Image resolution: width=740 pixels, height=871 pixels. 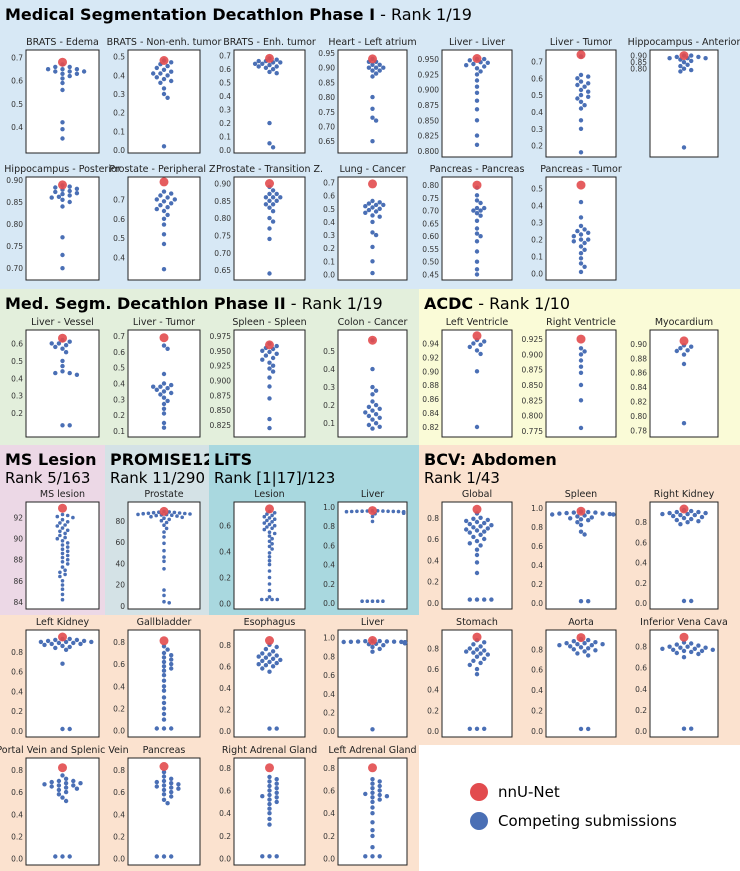 I want to click on plot-title: Liver - Vessel, so click(x=62, y=322).